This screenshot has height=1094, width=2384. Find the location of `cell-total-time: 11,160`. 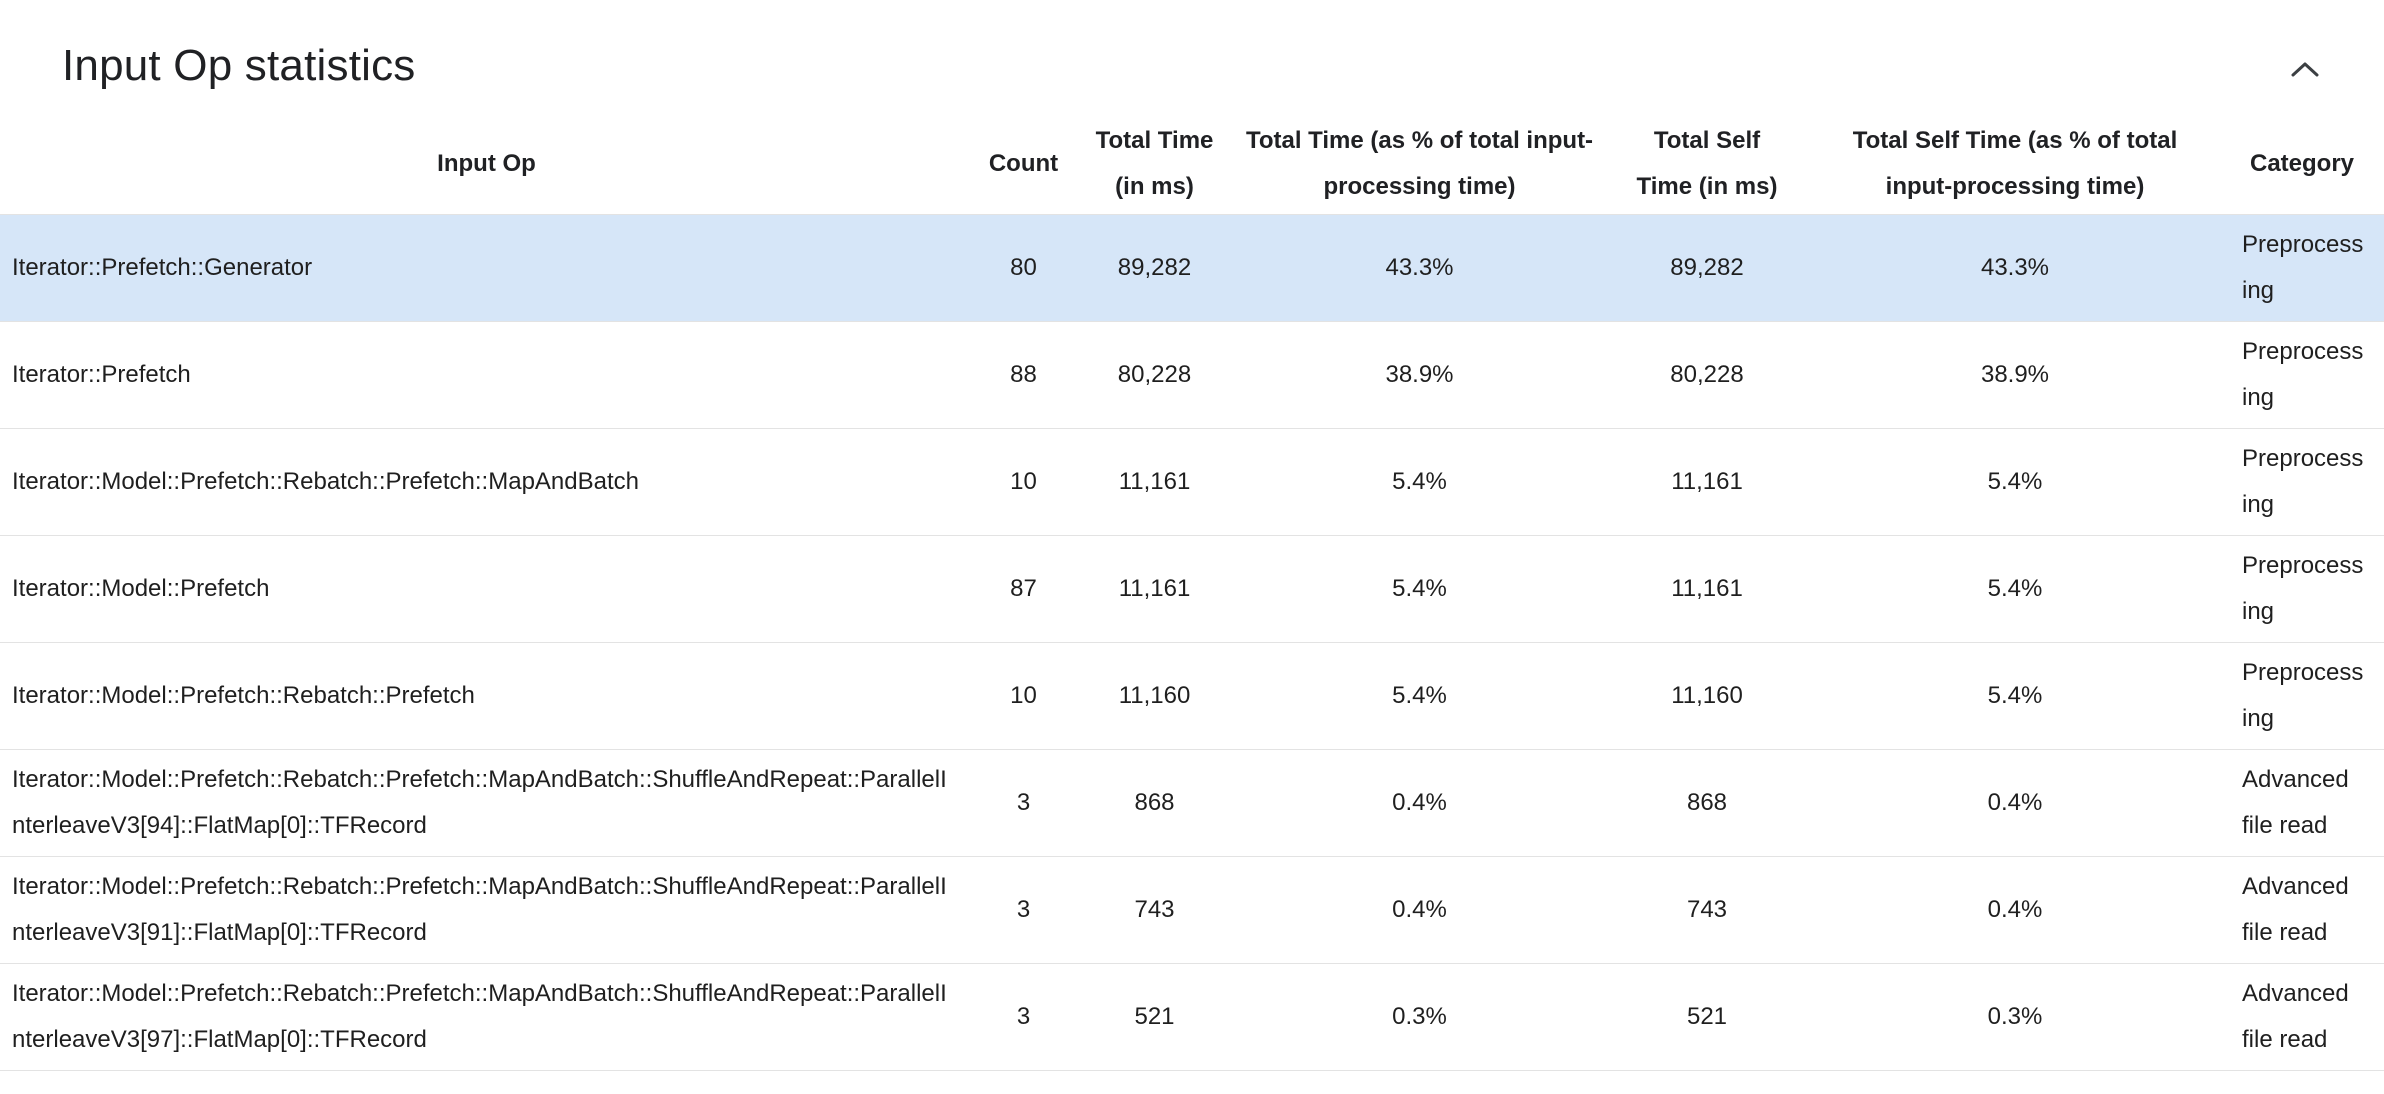

cell-total-time: 11,160 is located at coordinates (1154, 696).